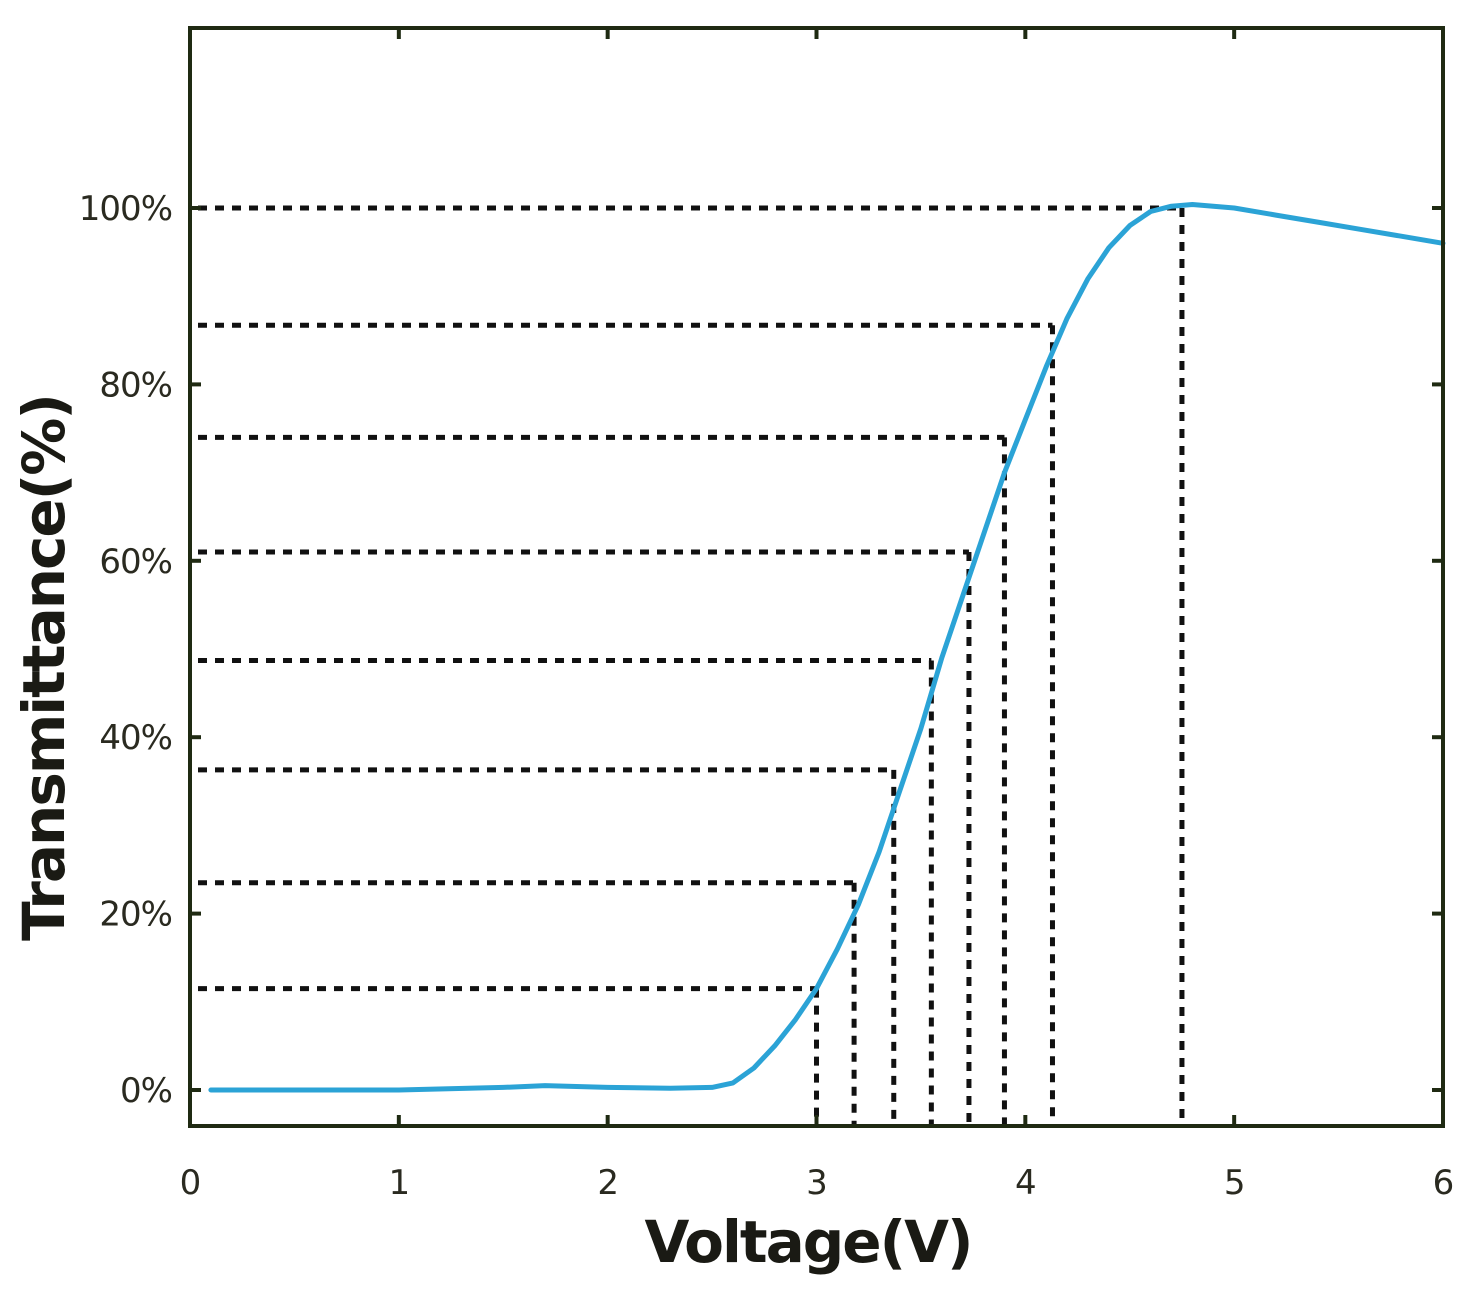  What do you see at coordinates (1234, 1183) in the screenshot?
I see `x-tick-label-5: 5` at bounding box center [1234, 1183].